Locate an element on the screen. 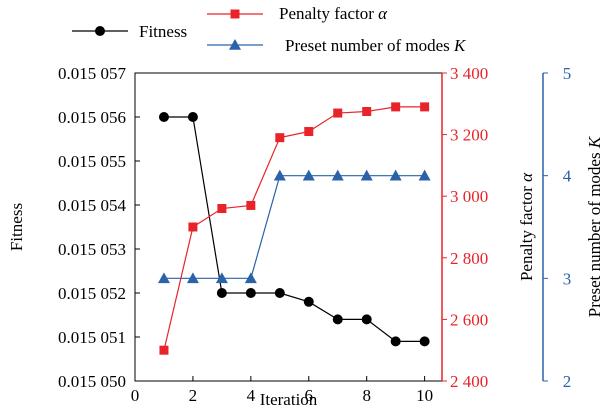 The width and height of the screenshot is (608, 409). x-tick-label: 10 is located at coordinates (424, 395).